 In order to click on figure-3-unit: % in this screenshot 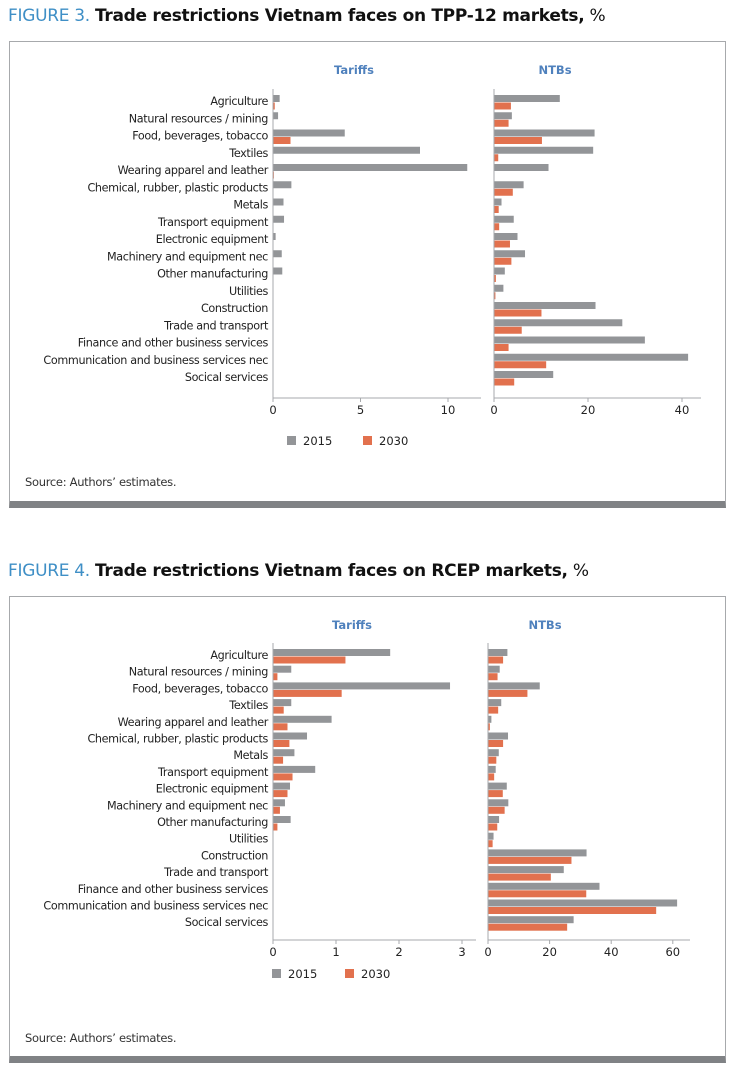, I will do `click(597, 16)`.